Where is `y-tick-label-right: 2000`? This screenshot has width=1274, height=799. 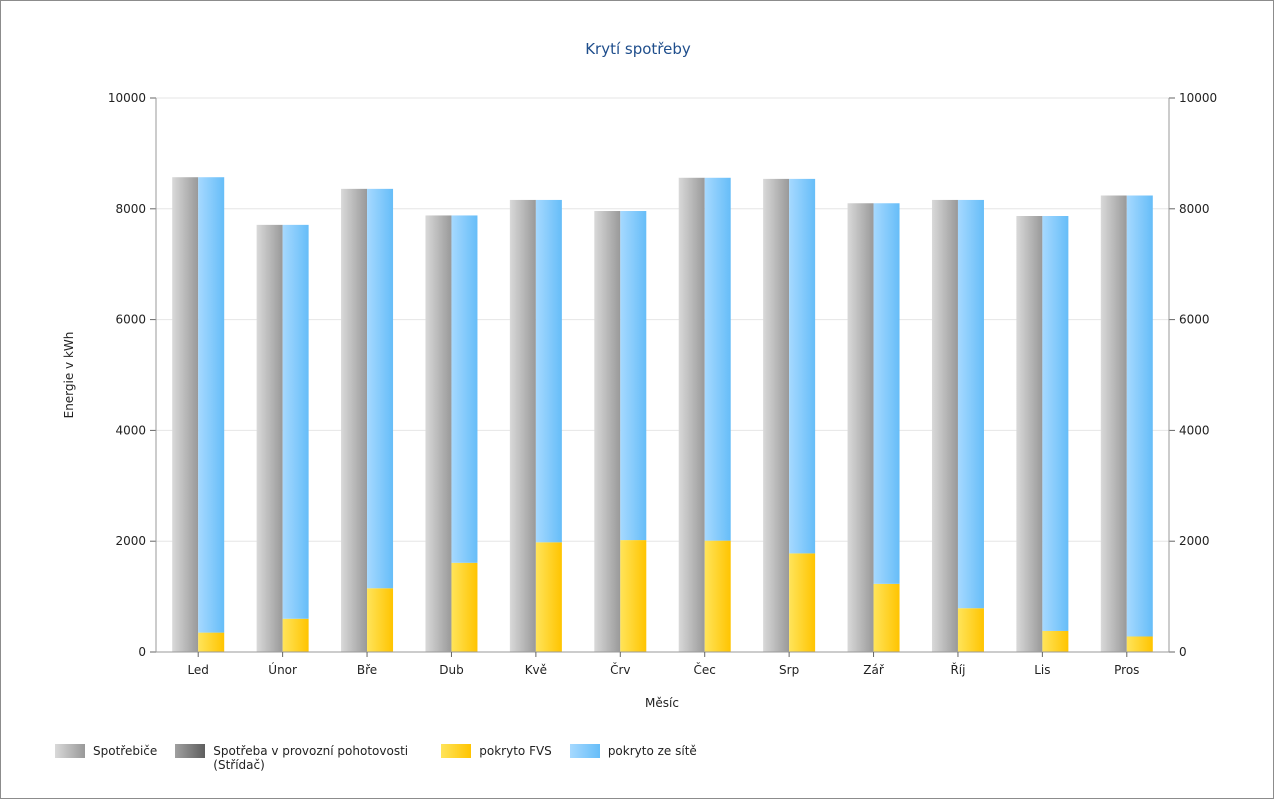
y-tick-label-right: 2000 is located at coordinates (1194, 541).